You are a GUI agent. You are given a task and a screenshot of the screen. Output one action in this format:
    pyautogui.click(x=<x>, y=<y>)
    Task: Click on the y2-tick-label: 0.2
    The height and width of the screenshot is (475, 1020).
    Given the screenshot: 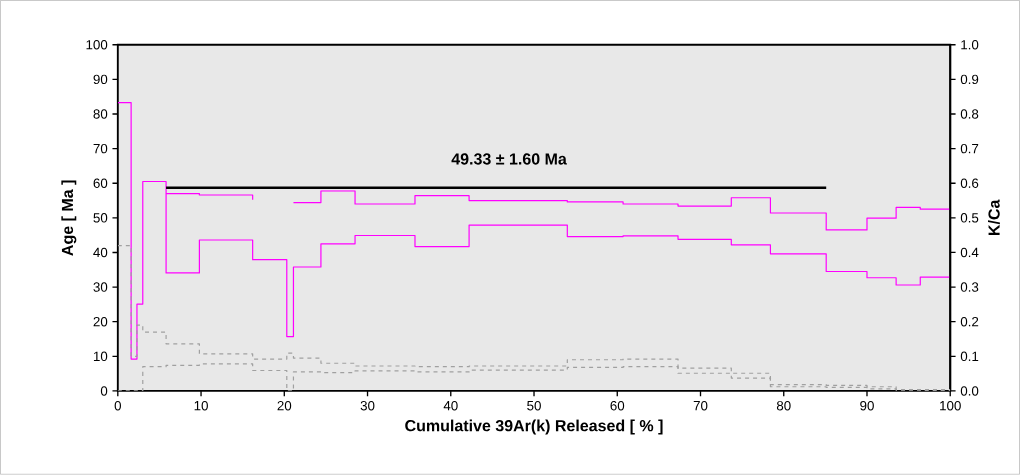 What is the action you would take?
    pyautogui.click(x=969, y=322)
    